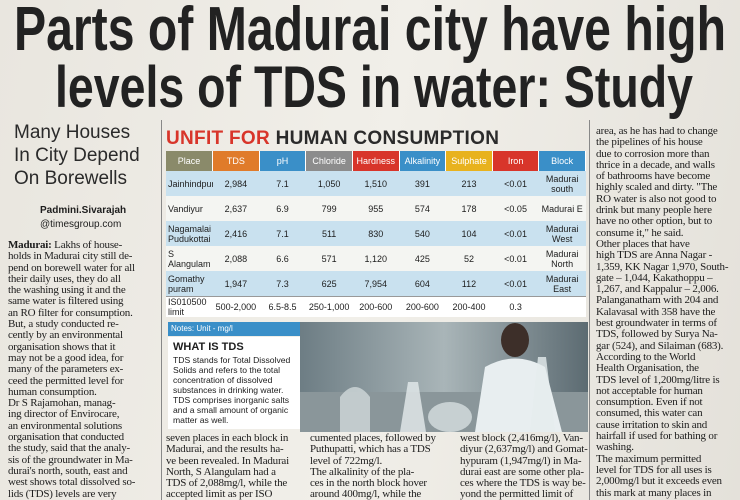 This screenshot has width=740, height=500. Describe the element at coordinates (656, 312) in the screenshot. I see `text-line: Kalavasal with 358 have the` at that location.